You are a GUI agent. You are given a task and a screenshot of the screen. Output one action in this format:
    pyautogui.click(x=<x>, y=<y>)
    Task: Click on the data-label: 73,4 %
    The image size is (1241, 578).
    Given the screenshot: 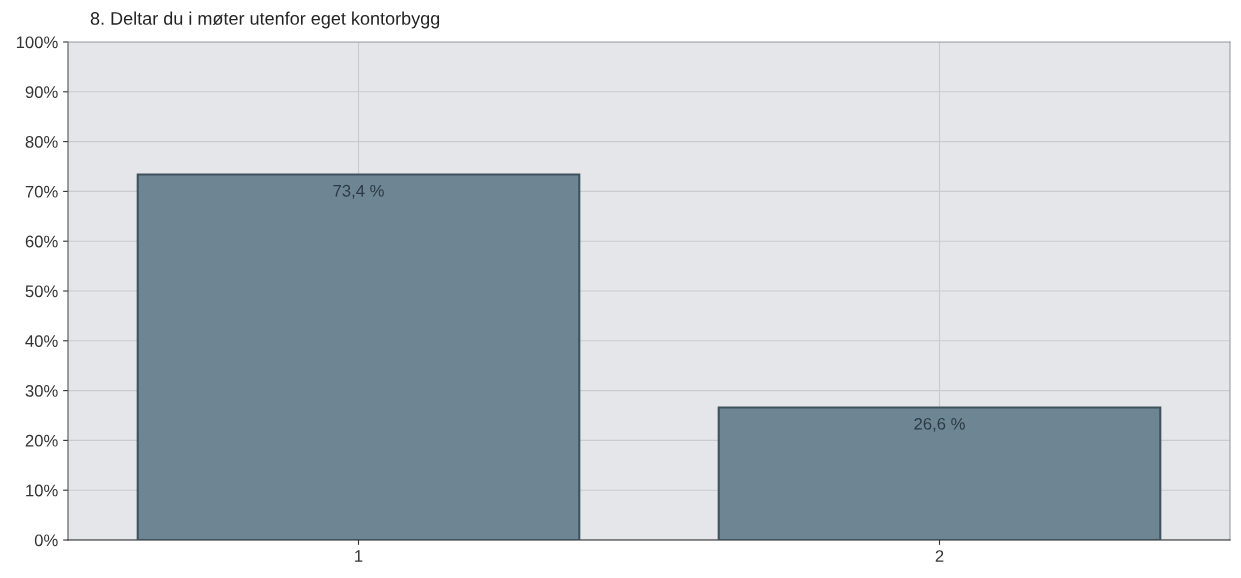 What is the action you would take?
    pyautogui.click(x=358, y=191)
    